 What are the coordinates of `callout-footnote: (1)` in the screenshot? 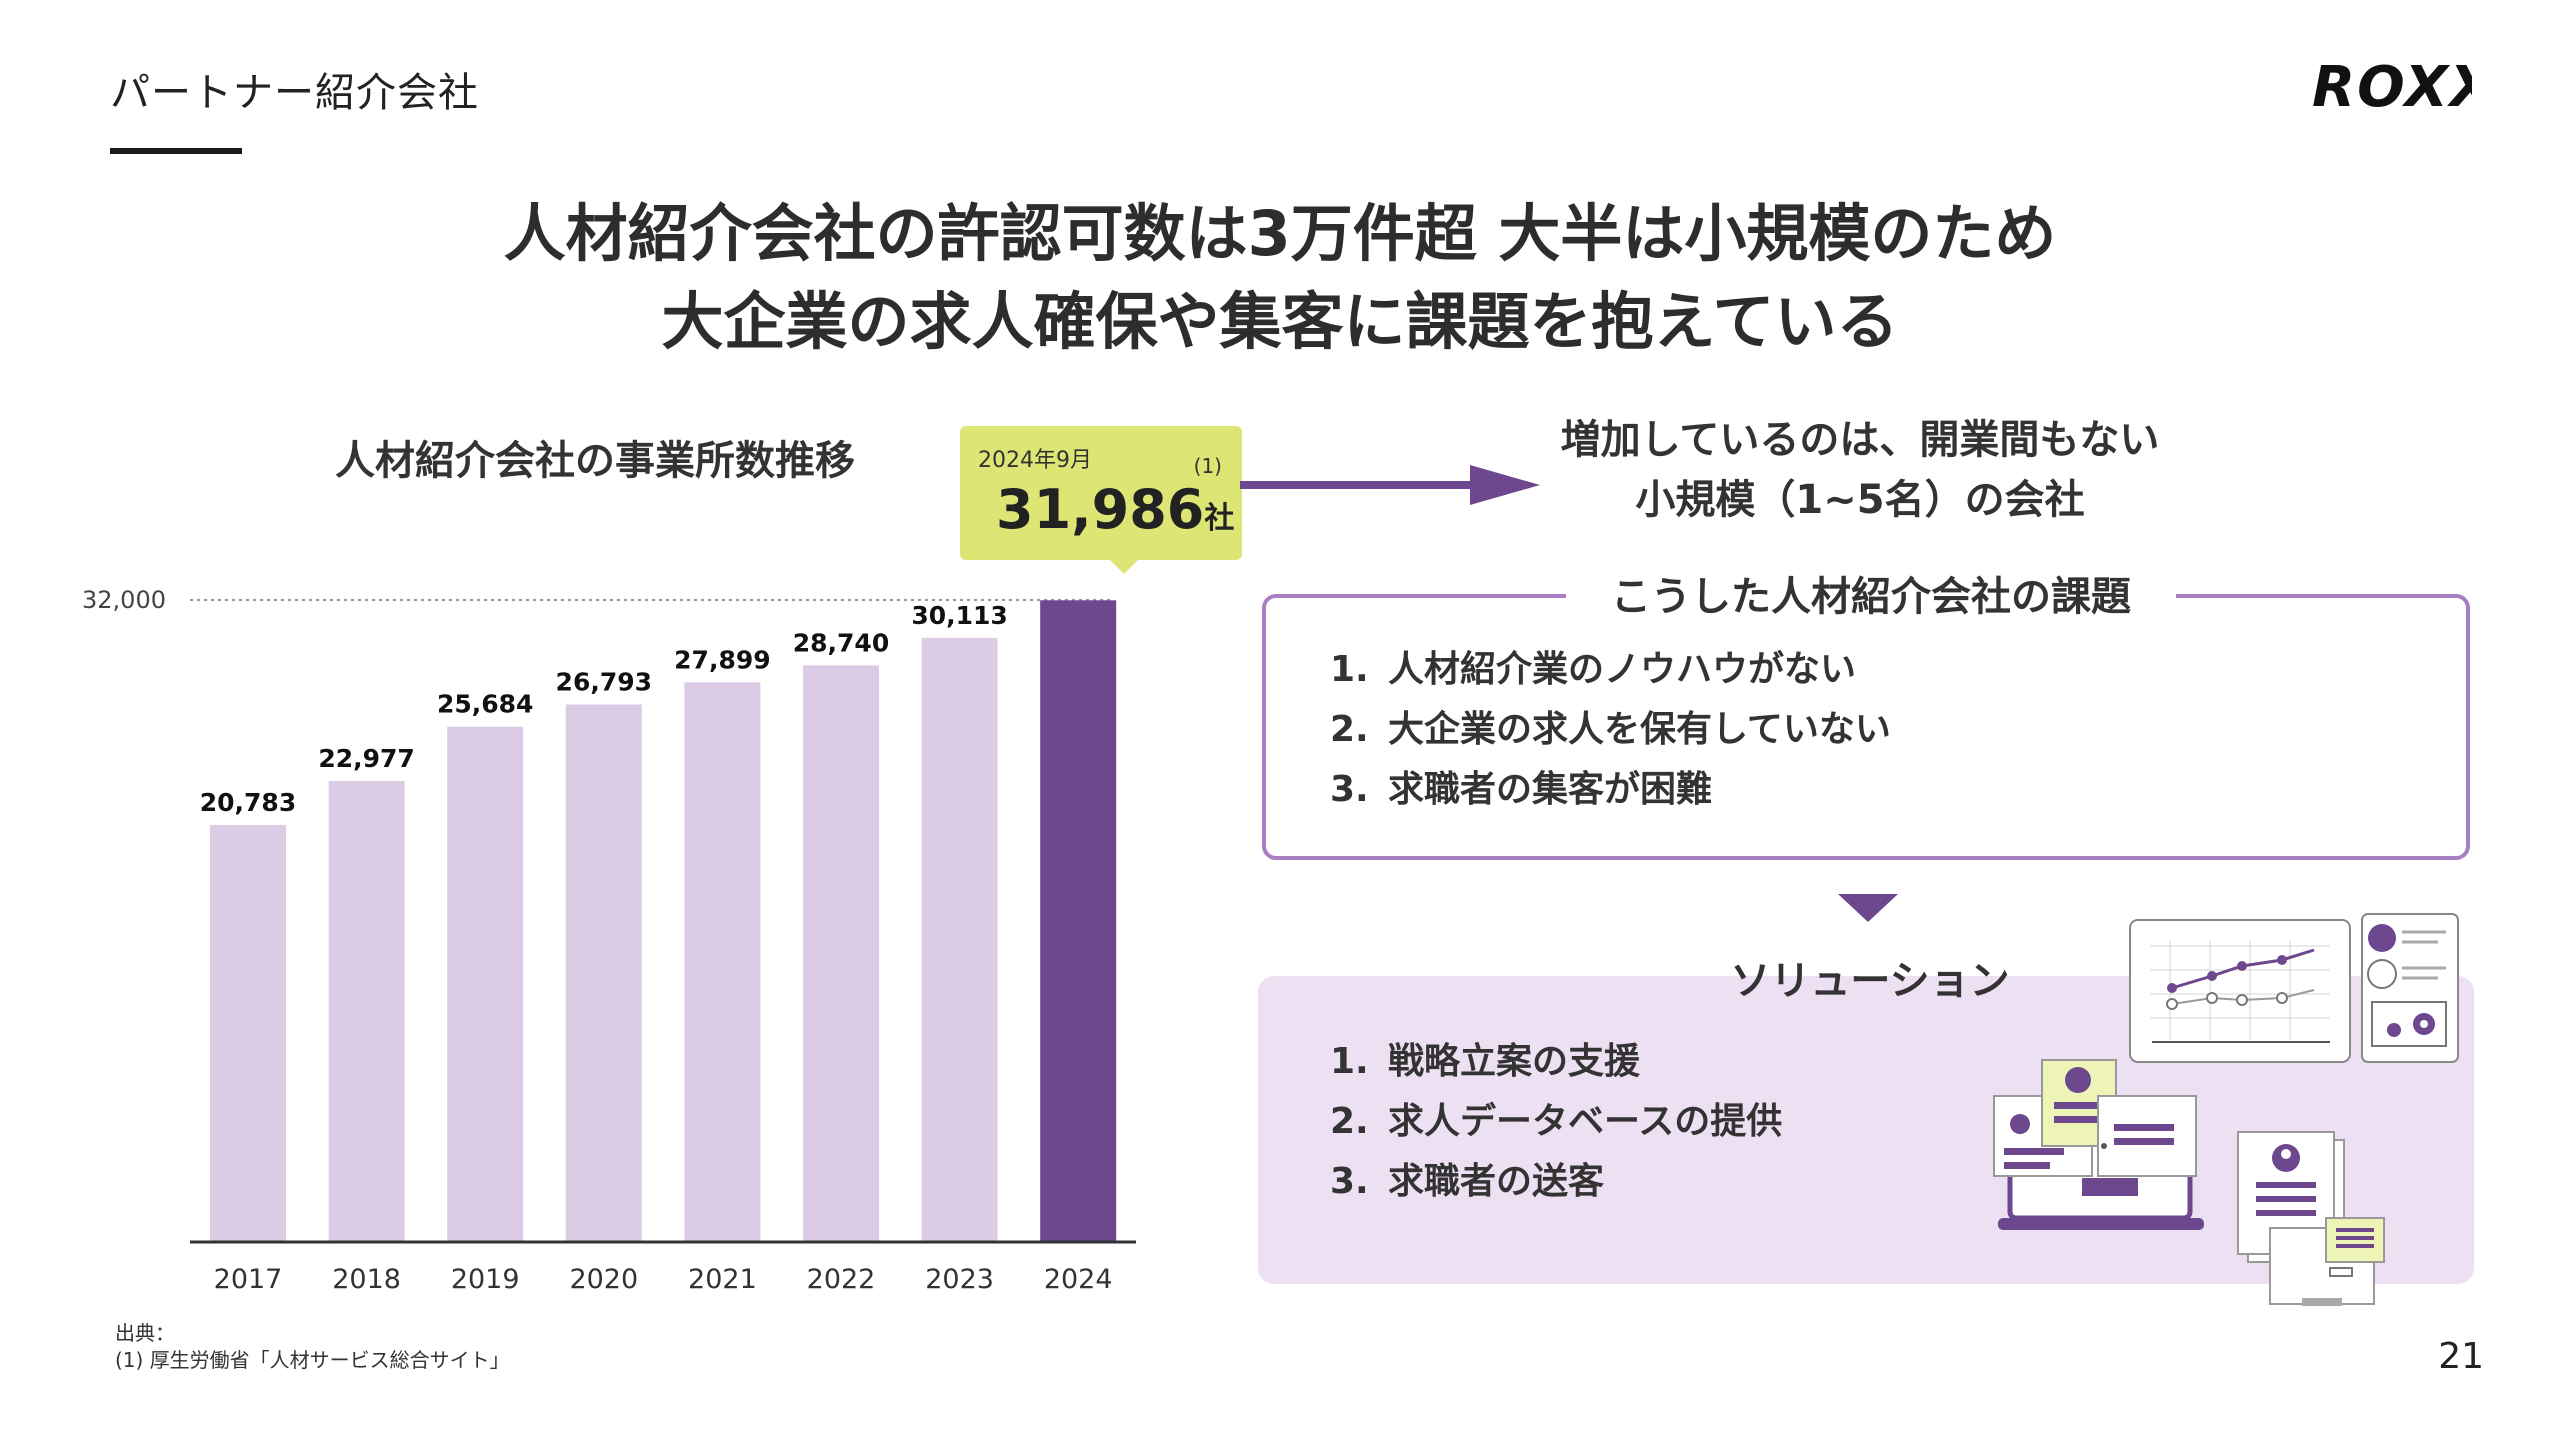 It's located at (1207, 466).